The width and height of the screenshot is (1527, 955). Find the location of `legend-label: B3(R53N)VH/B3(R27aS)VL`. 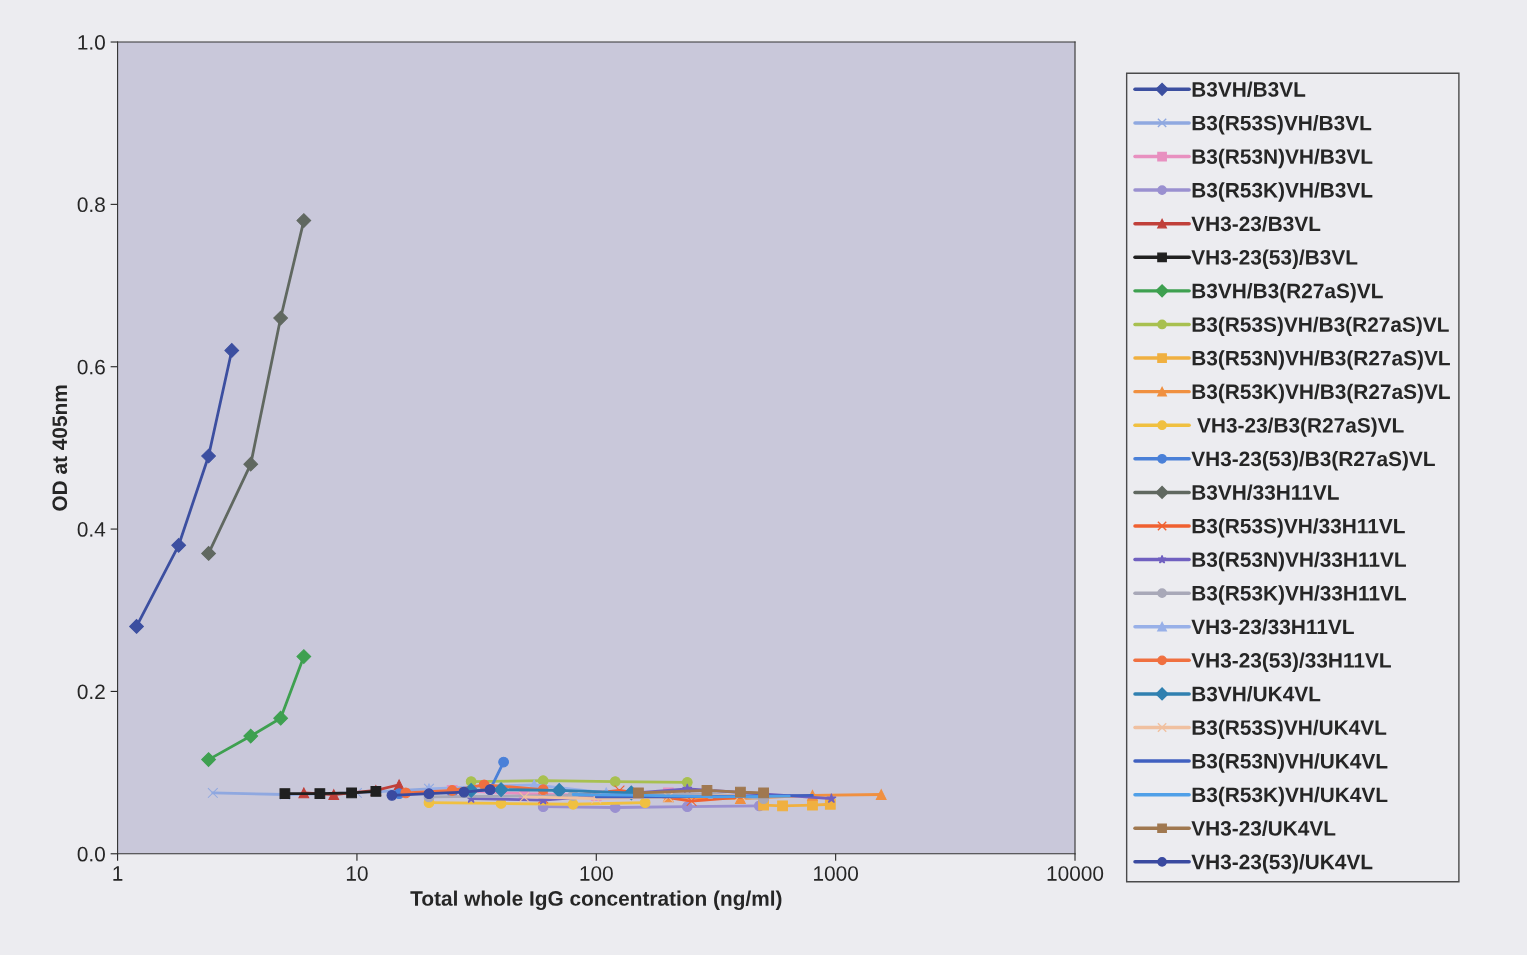

legend-label: B3(R53N)VH/B3(R27aS)VL is located at coordinates (1321, 360).